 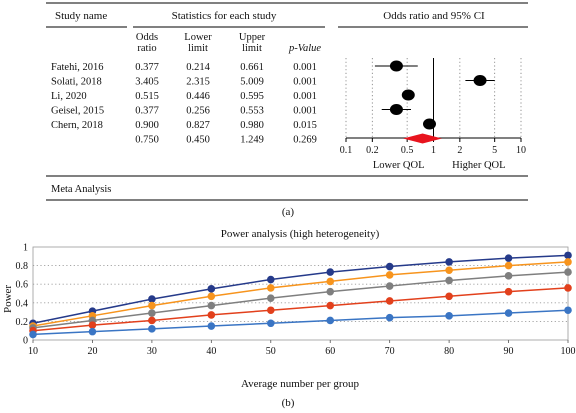 I want to click on forest-row-study: Geisel, 2015, so click(x=77, y=111).